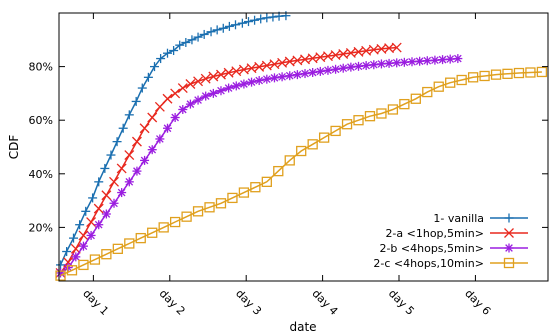  Describe the element at coordinates (434, 233) in the screenshot. I see `legend-label: 2-a <1hop,5min>` at that location.